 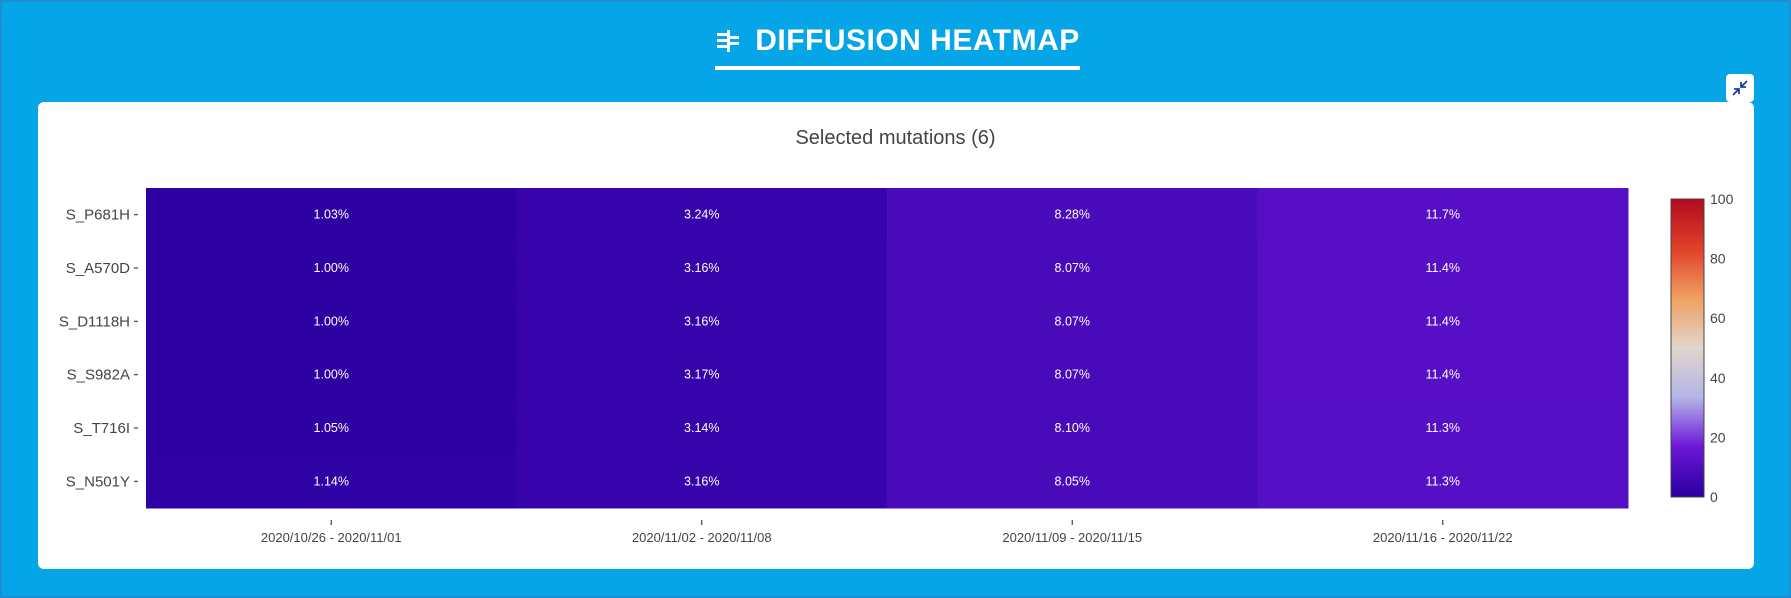 I want to click on colorbar, so click(x=1687, y=348).